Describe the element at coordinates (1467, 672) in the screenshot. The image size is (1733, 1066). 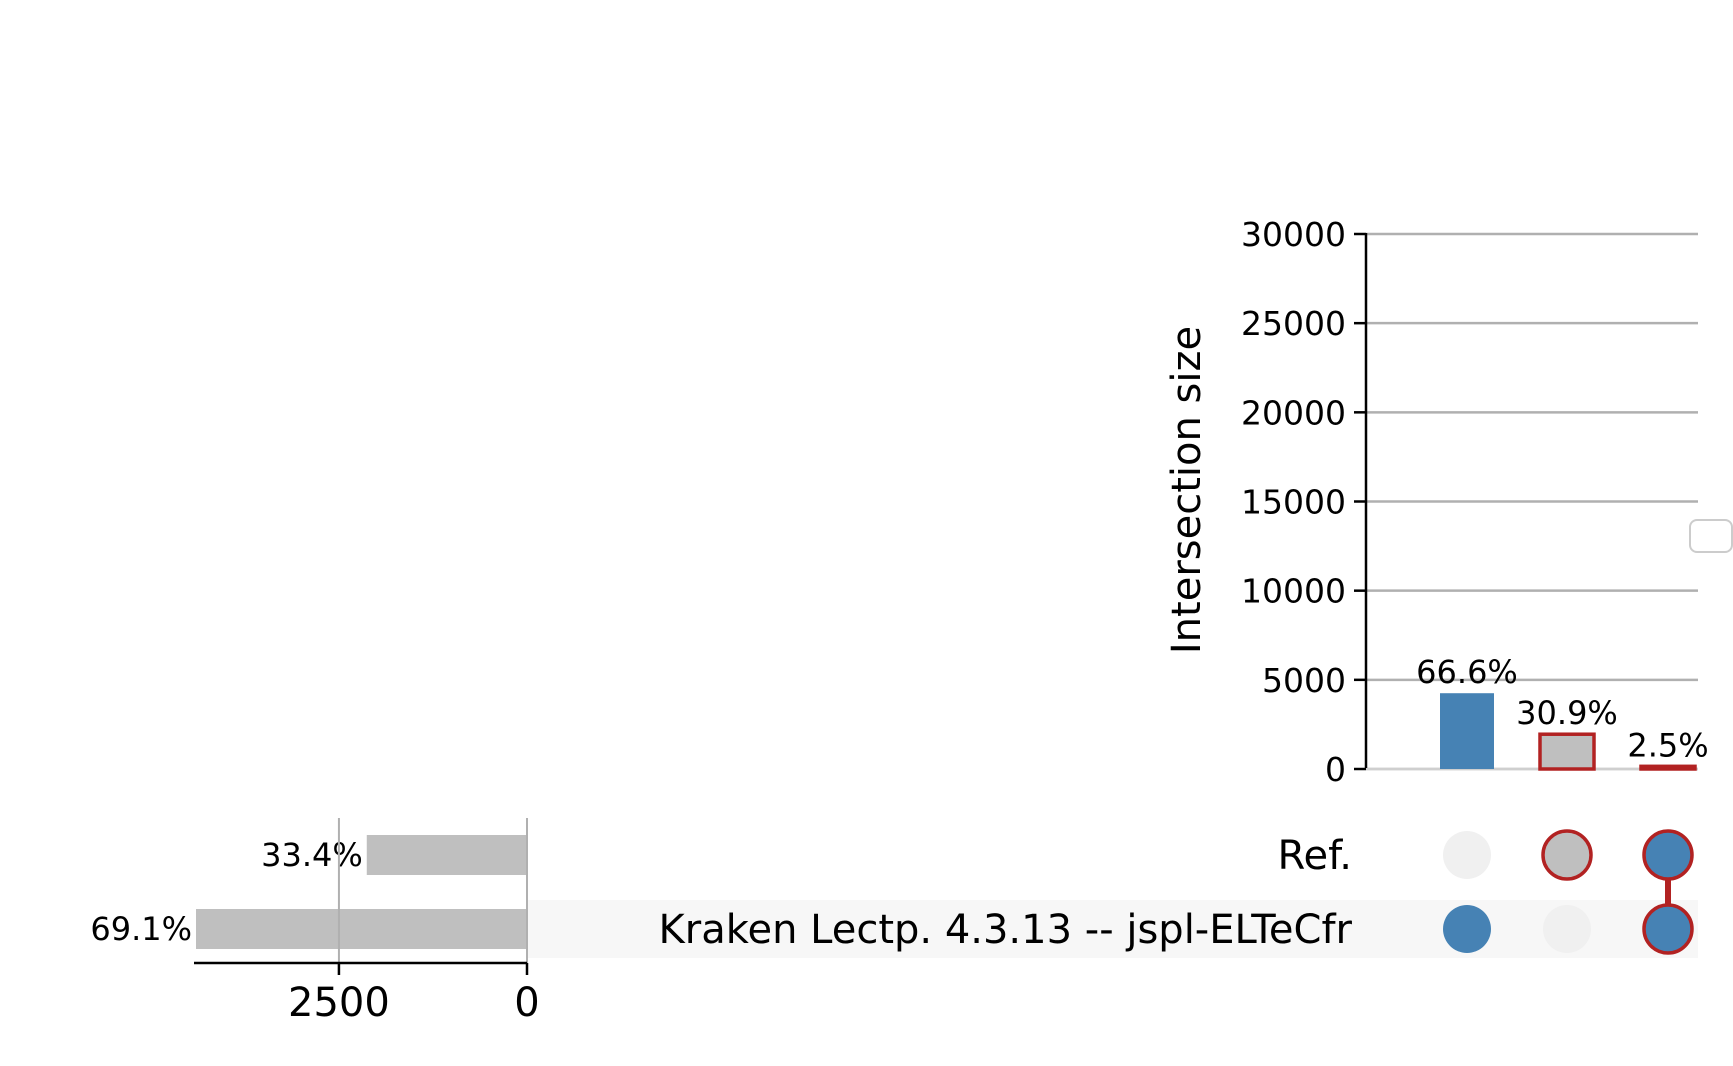
I see `intersection-bar-label: 66.6%` at that location.